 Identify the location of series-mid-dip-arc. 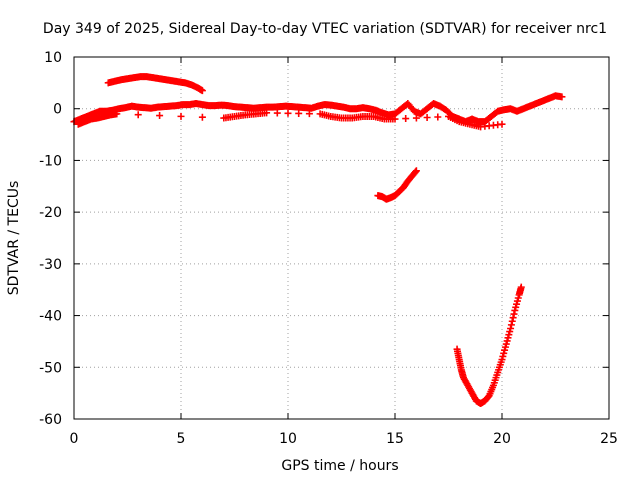
(397, 185).